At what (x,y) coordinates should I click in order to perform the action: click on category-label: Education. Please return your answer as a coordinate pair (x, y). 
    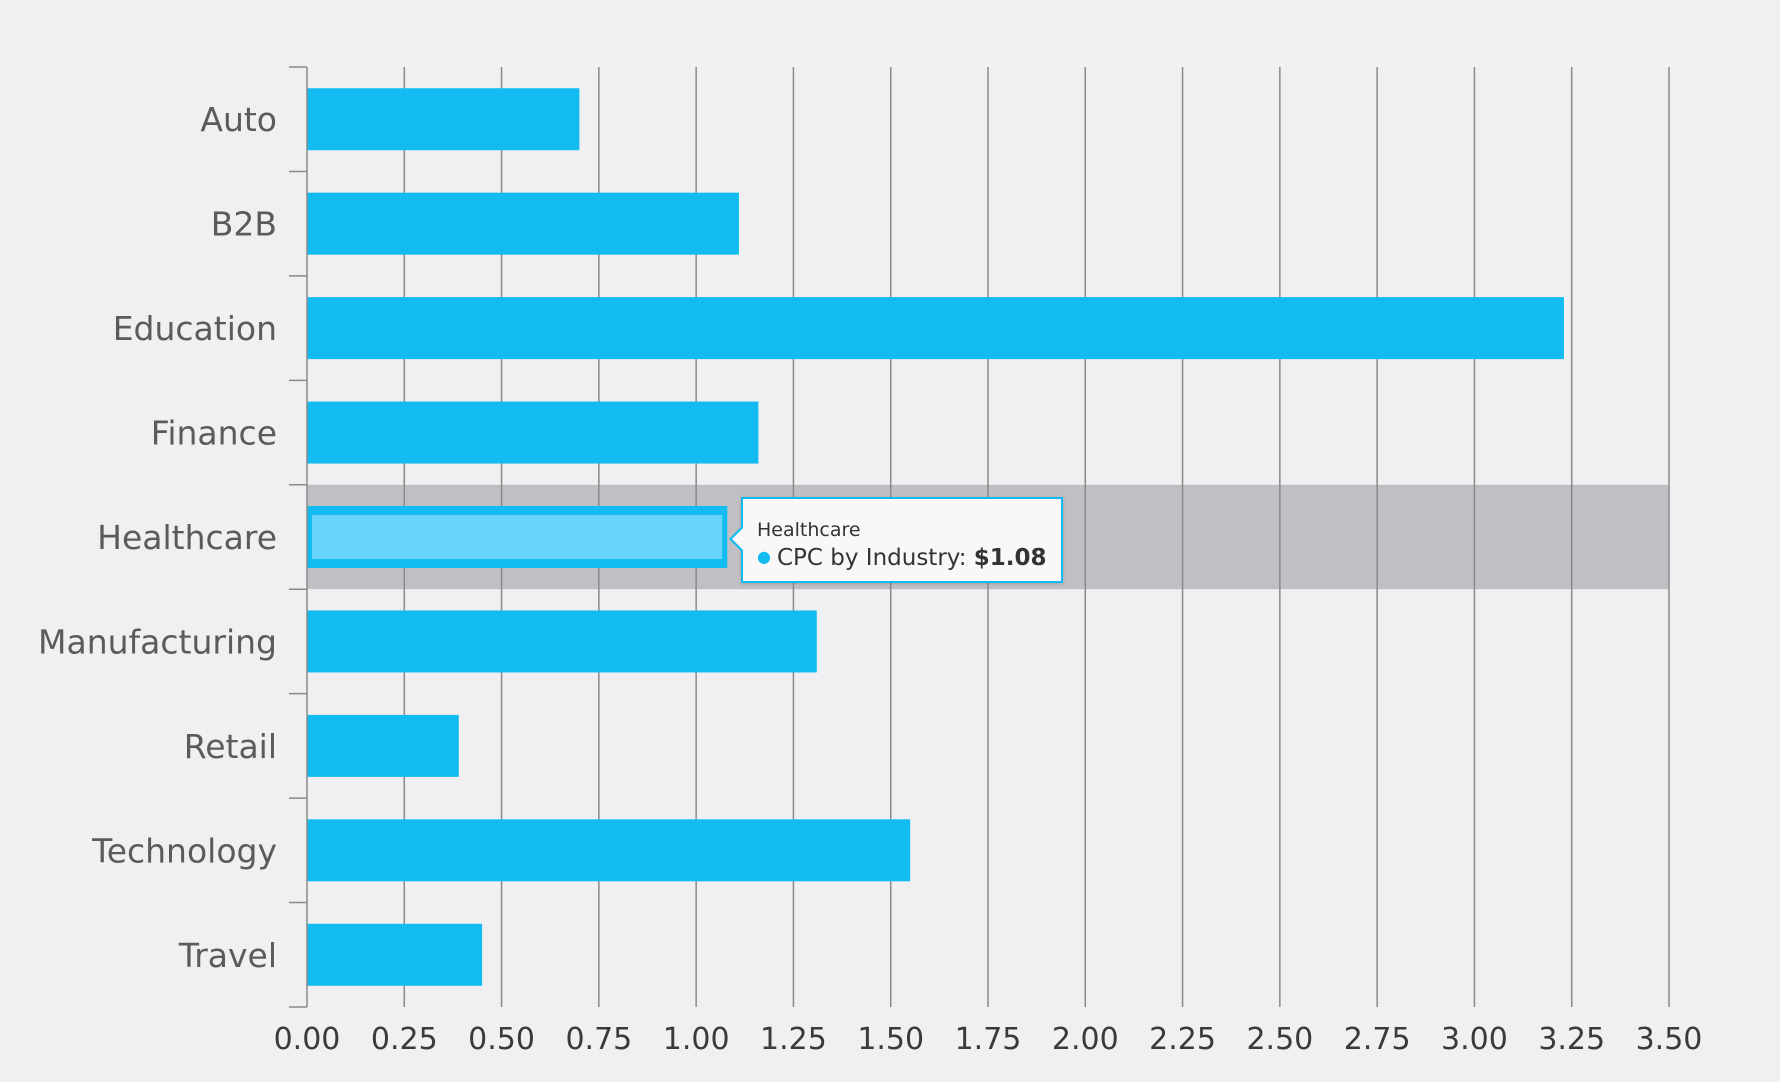
    Looking at the image, I should click on (195, 328).